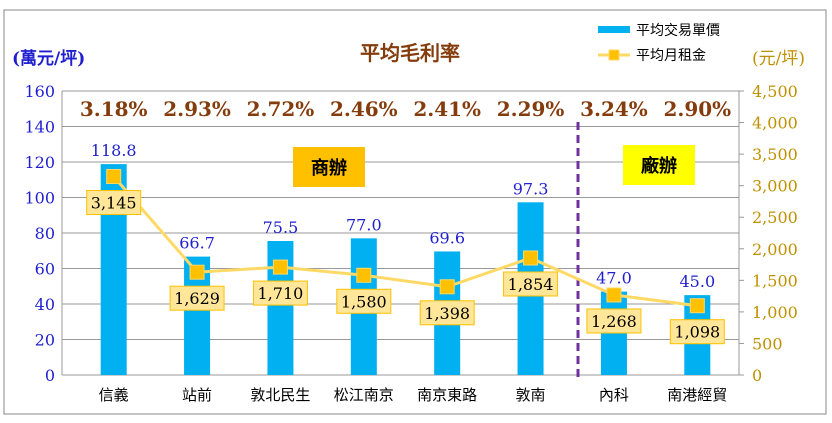 The width and height of the screenshot is (832, 423). Describe the element at coordinates (698, 281) in the screenshot. I see `bar-value-label: 45.0` at that location.